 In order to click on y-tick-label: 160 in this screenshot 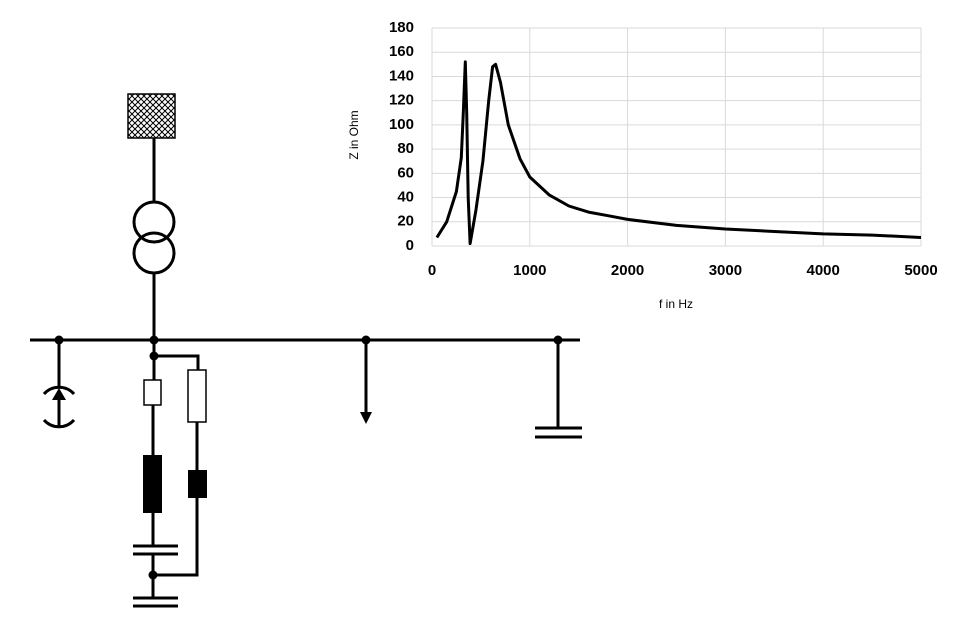, I will do `click(401, 51)`.